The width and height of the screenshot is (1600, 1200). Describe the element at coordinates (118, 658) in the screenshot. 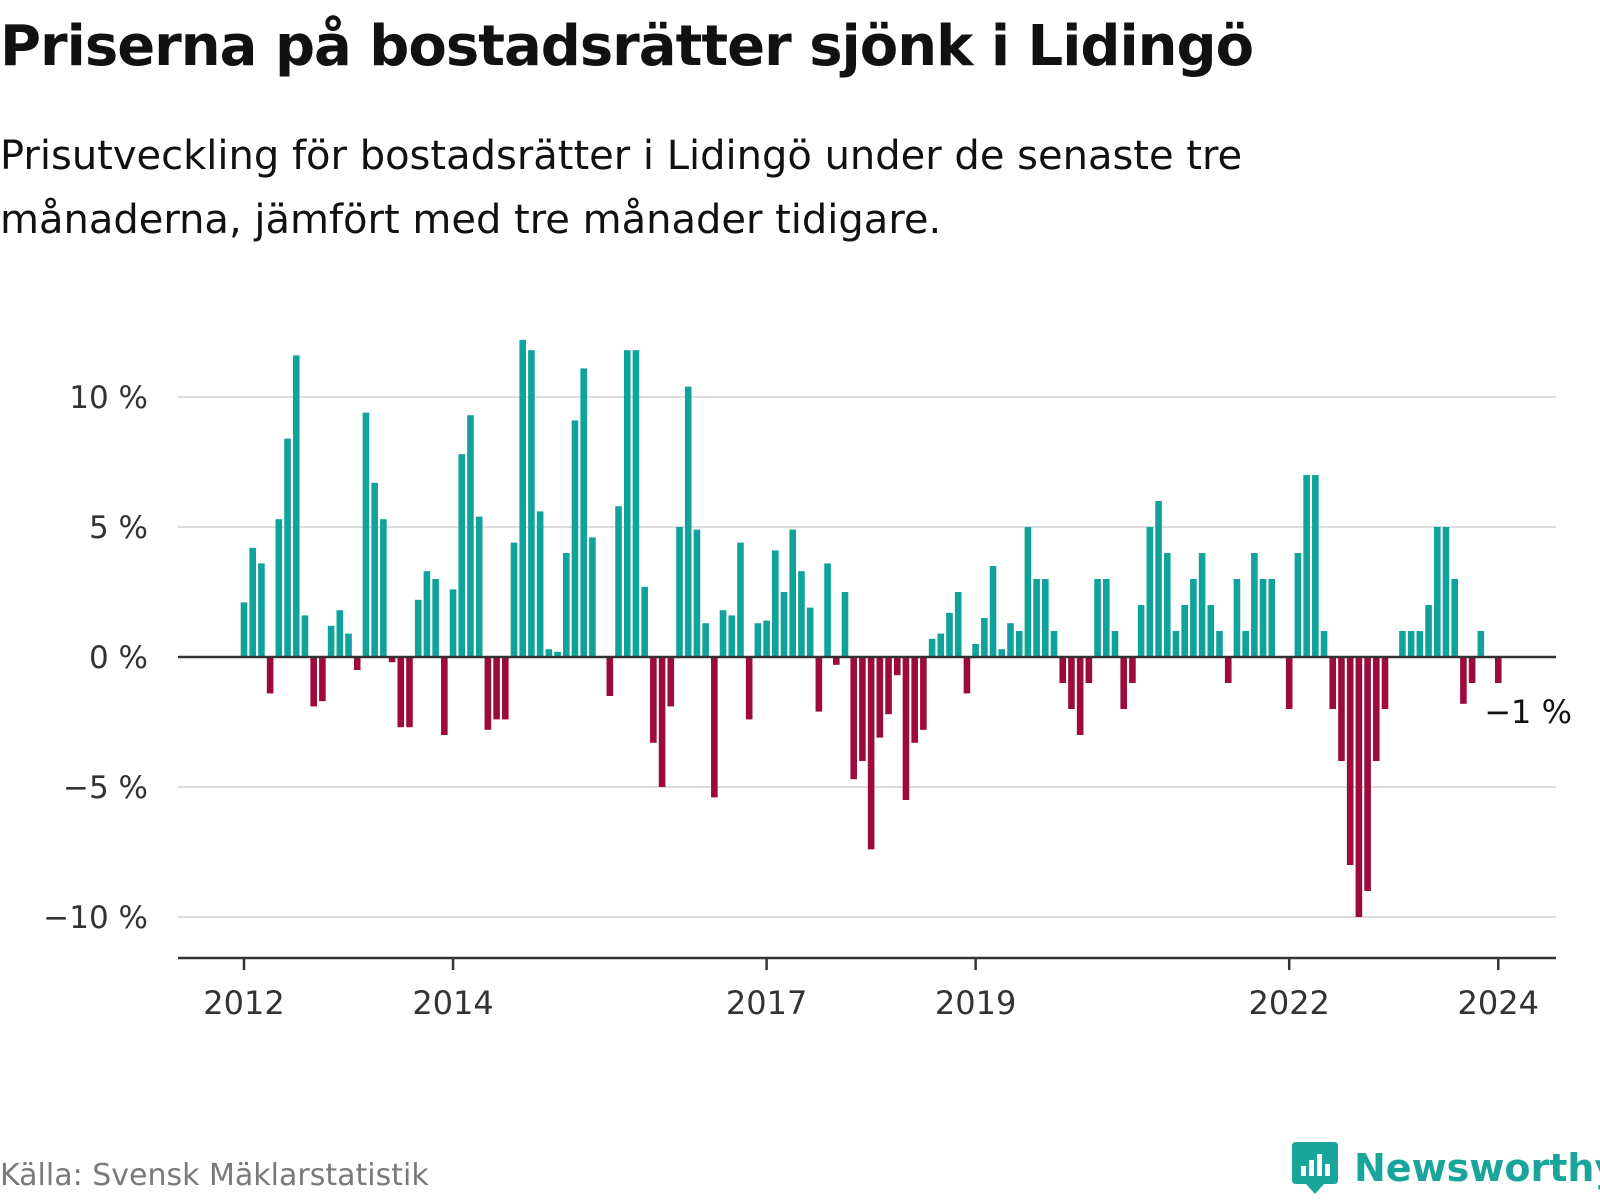

I see `y-tick-label: 0 %` at that location.